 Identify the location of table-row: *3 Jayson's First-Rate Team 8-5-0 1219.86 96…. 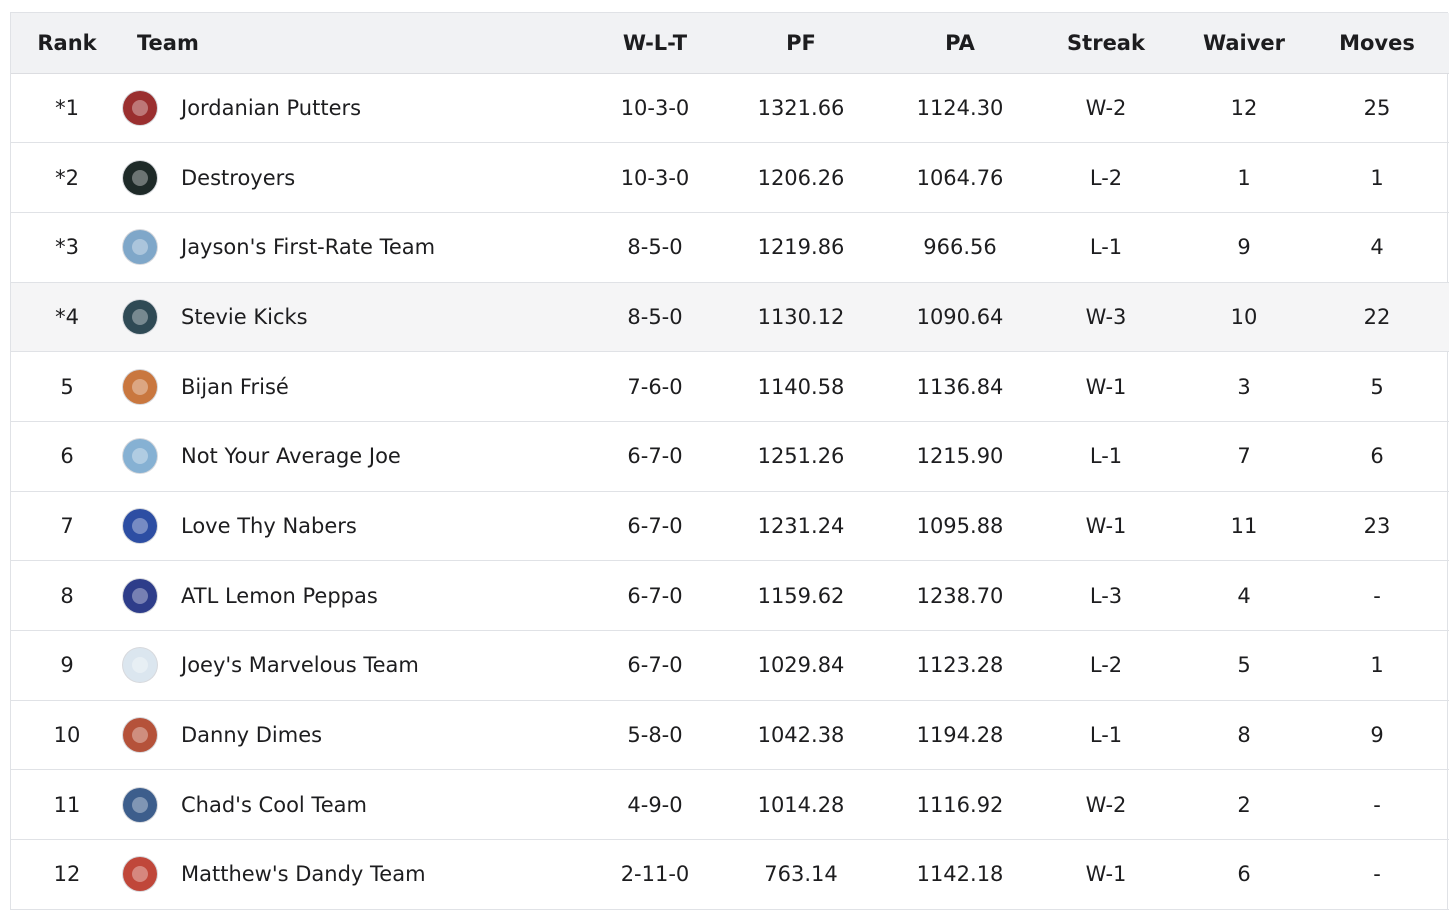
(730, 247).